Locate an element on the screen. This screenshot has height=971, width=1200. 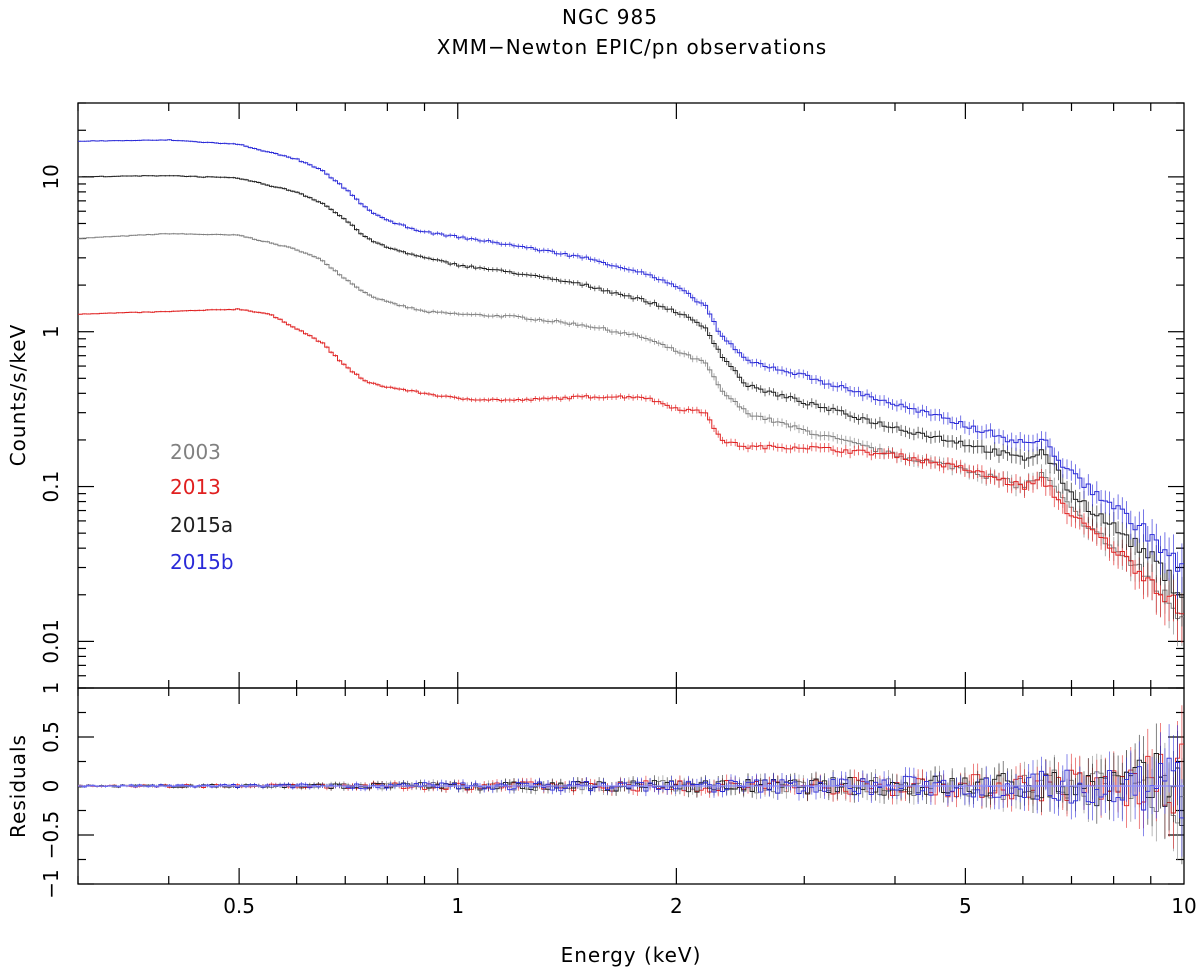
y-tick-label: 10 is located at coordinates (51, 176).